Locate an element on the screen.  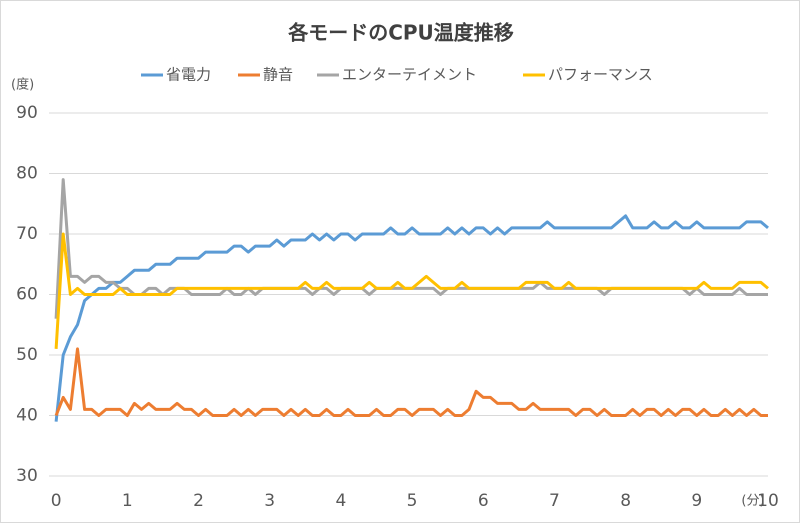
series-line is located at coordinates (411, 382).